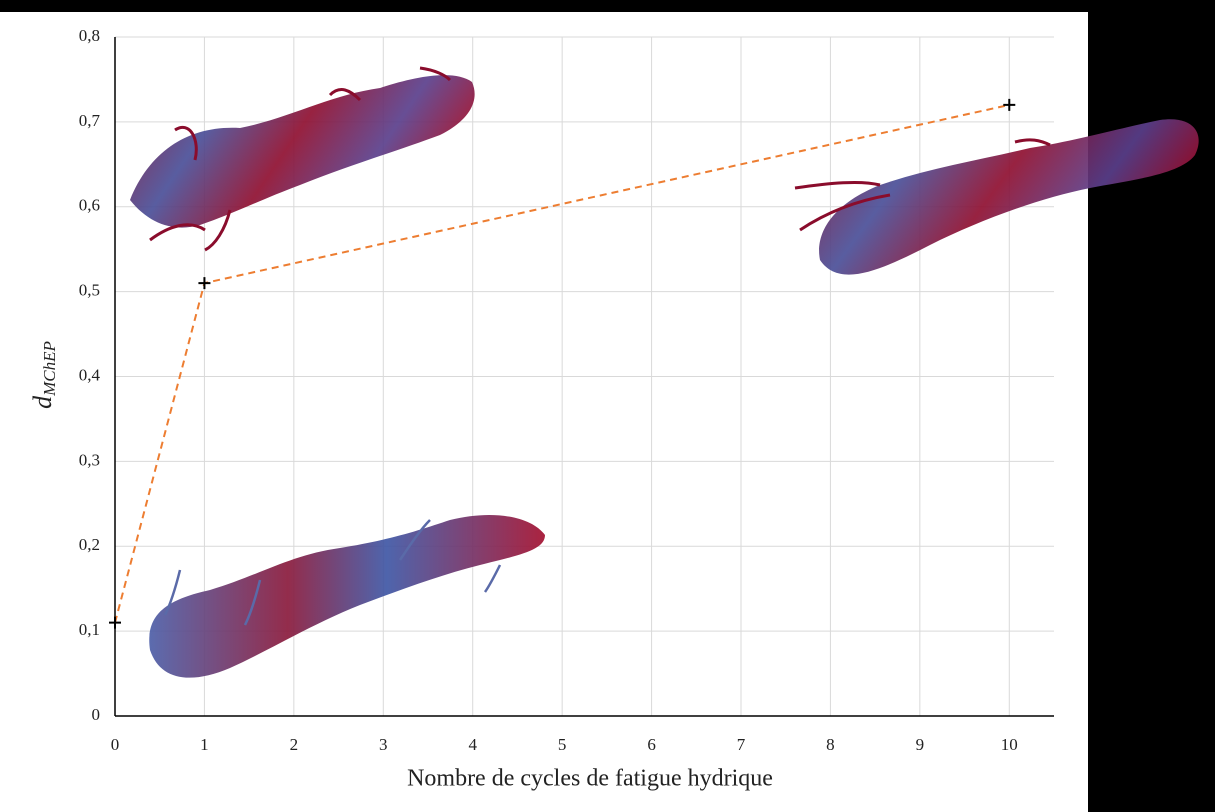 This screenshot has width=1215, height=812. Describe the element at coordinates (49, 369) in the screenshot. I see `y-axis-label-sub: MChEP` at that location.